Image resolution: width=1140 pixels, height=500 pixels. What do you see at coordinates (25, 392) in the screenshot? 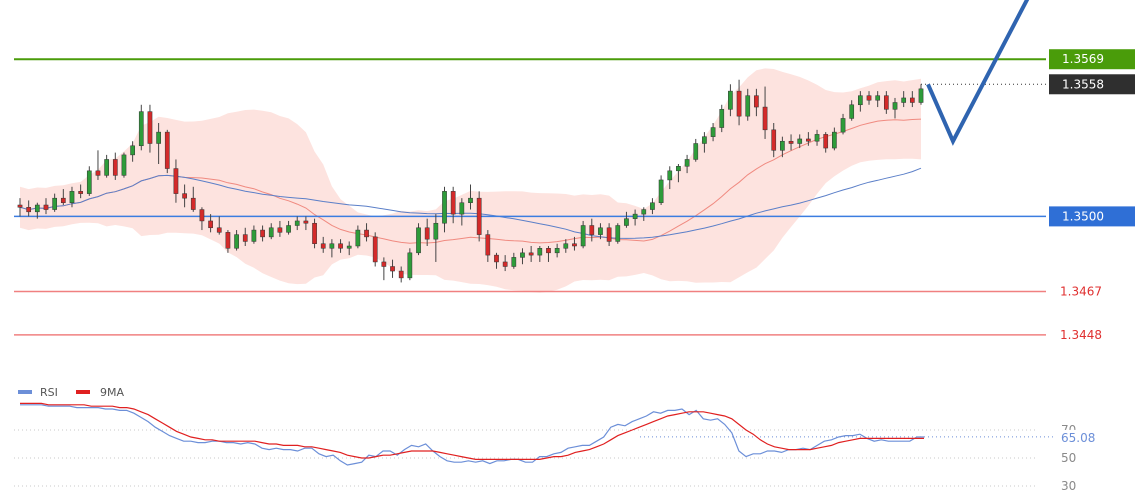
I see `legend-swatch-rsi` at bounding box center [25, 392].